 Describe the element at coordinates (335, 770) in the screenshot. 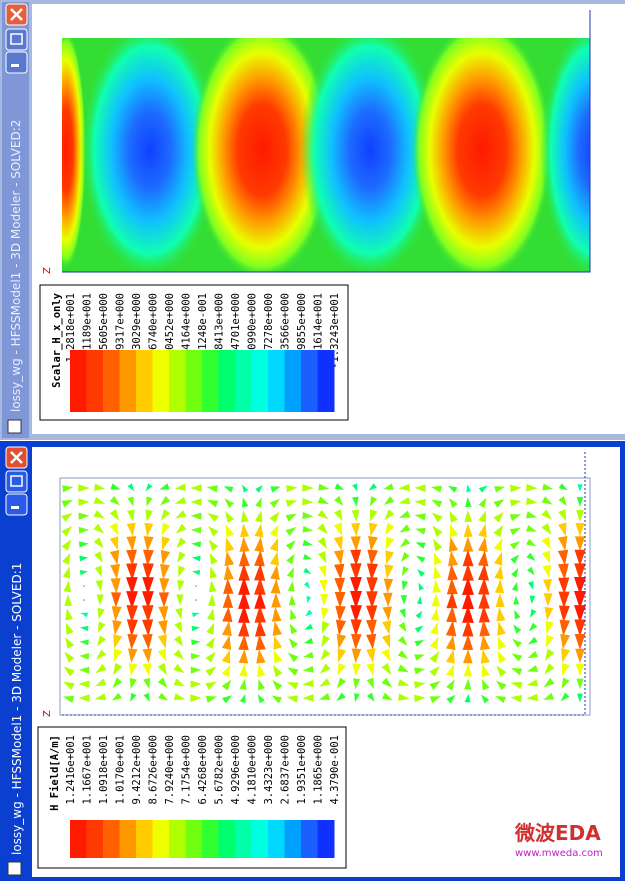

I see `legend-value: 4.3790e-001` at that location.